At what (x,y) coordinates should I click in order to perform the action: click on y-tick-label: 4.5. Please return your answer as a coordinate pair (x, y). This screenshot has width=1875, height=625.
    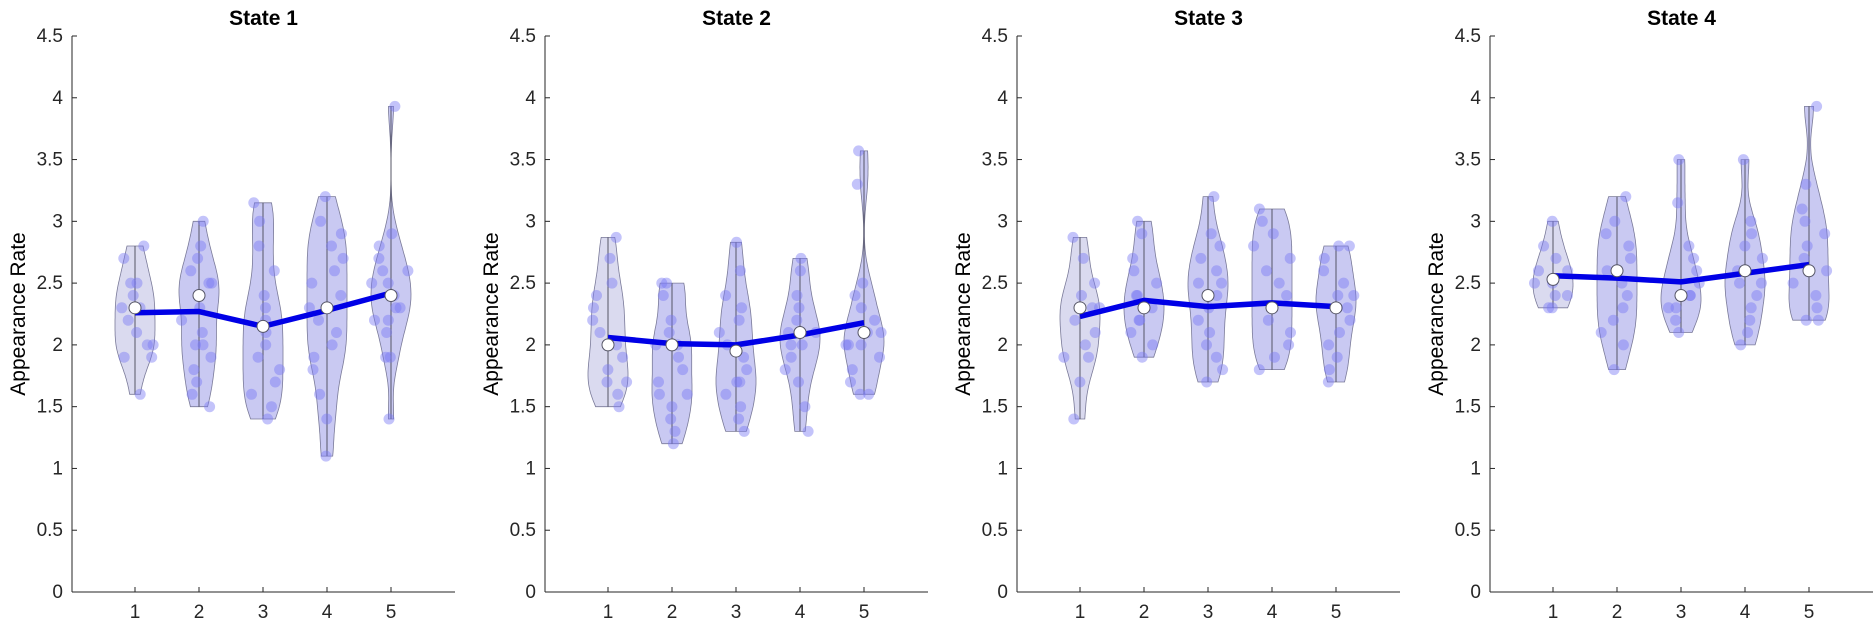
    Looking at the image, I should click on (1468, 36).